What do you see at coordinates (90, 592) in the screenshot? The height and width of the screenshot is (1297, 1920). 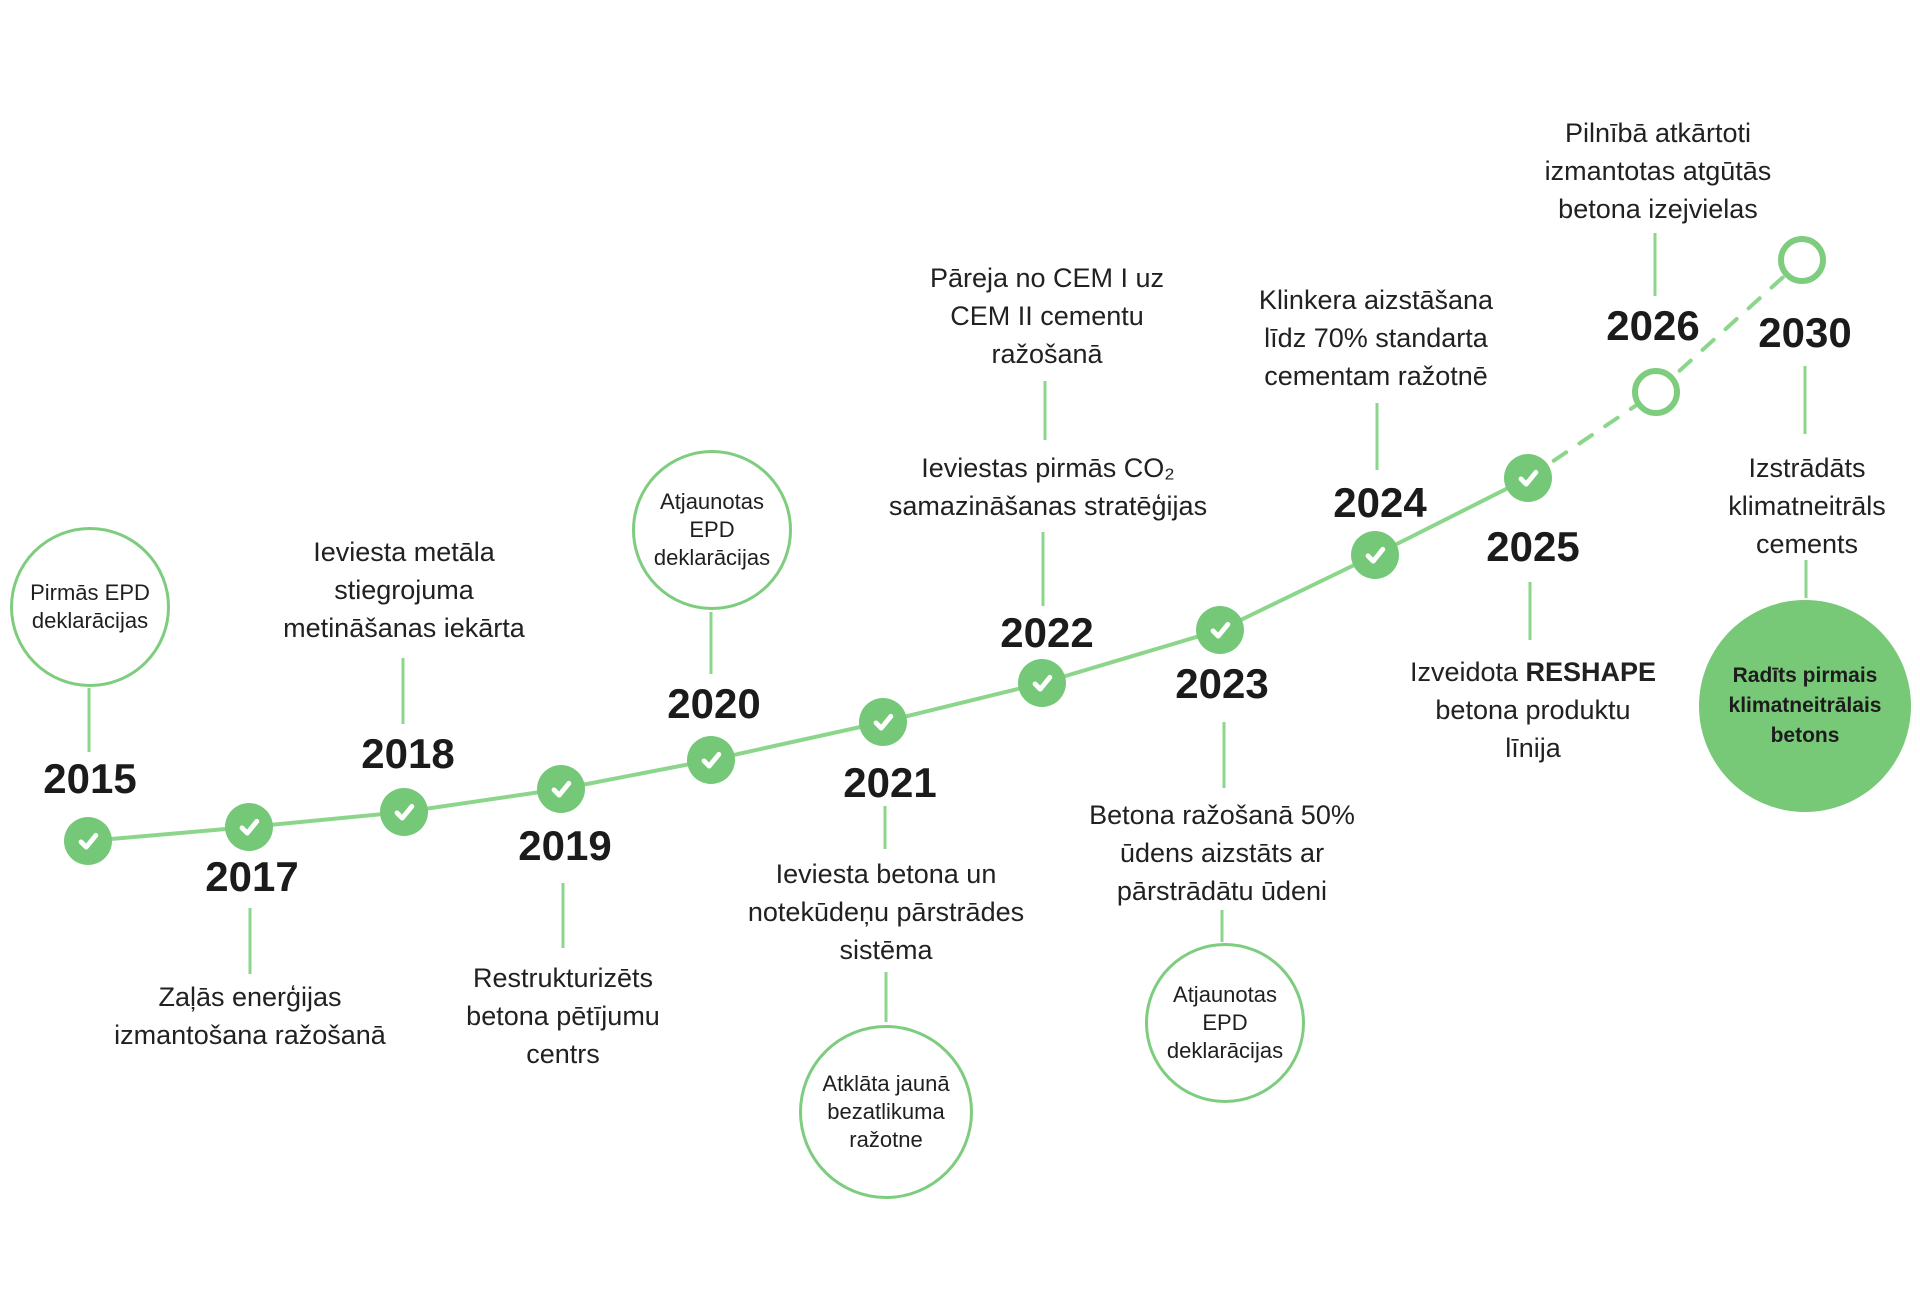 I see `callout-line: Pirmās EPD` at bounding box center [90, 592].